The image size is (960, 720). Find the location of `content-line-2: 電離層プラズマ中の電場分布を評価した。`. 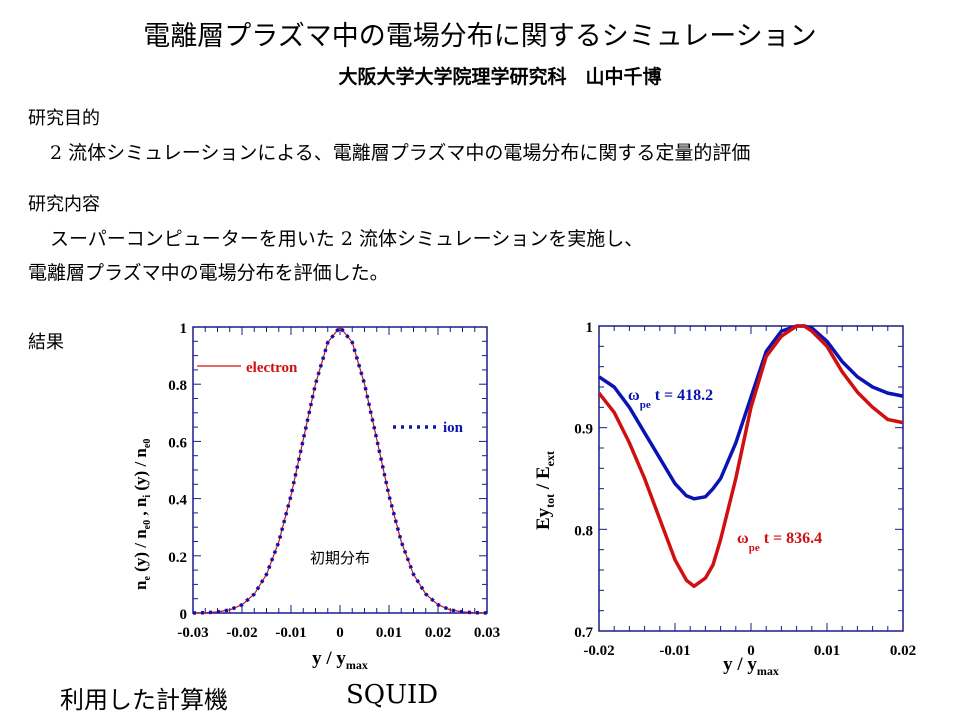

content-line-2: 電離層プラズマ中の電場分布を評価した。 is located at coordinates (208, 273).